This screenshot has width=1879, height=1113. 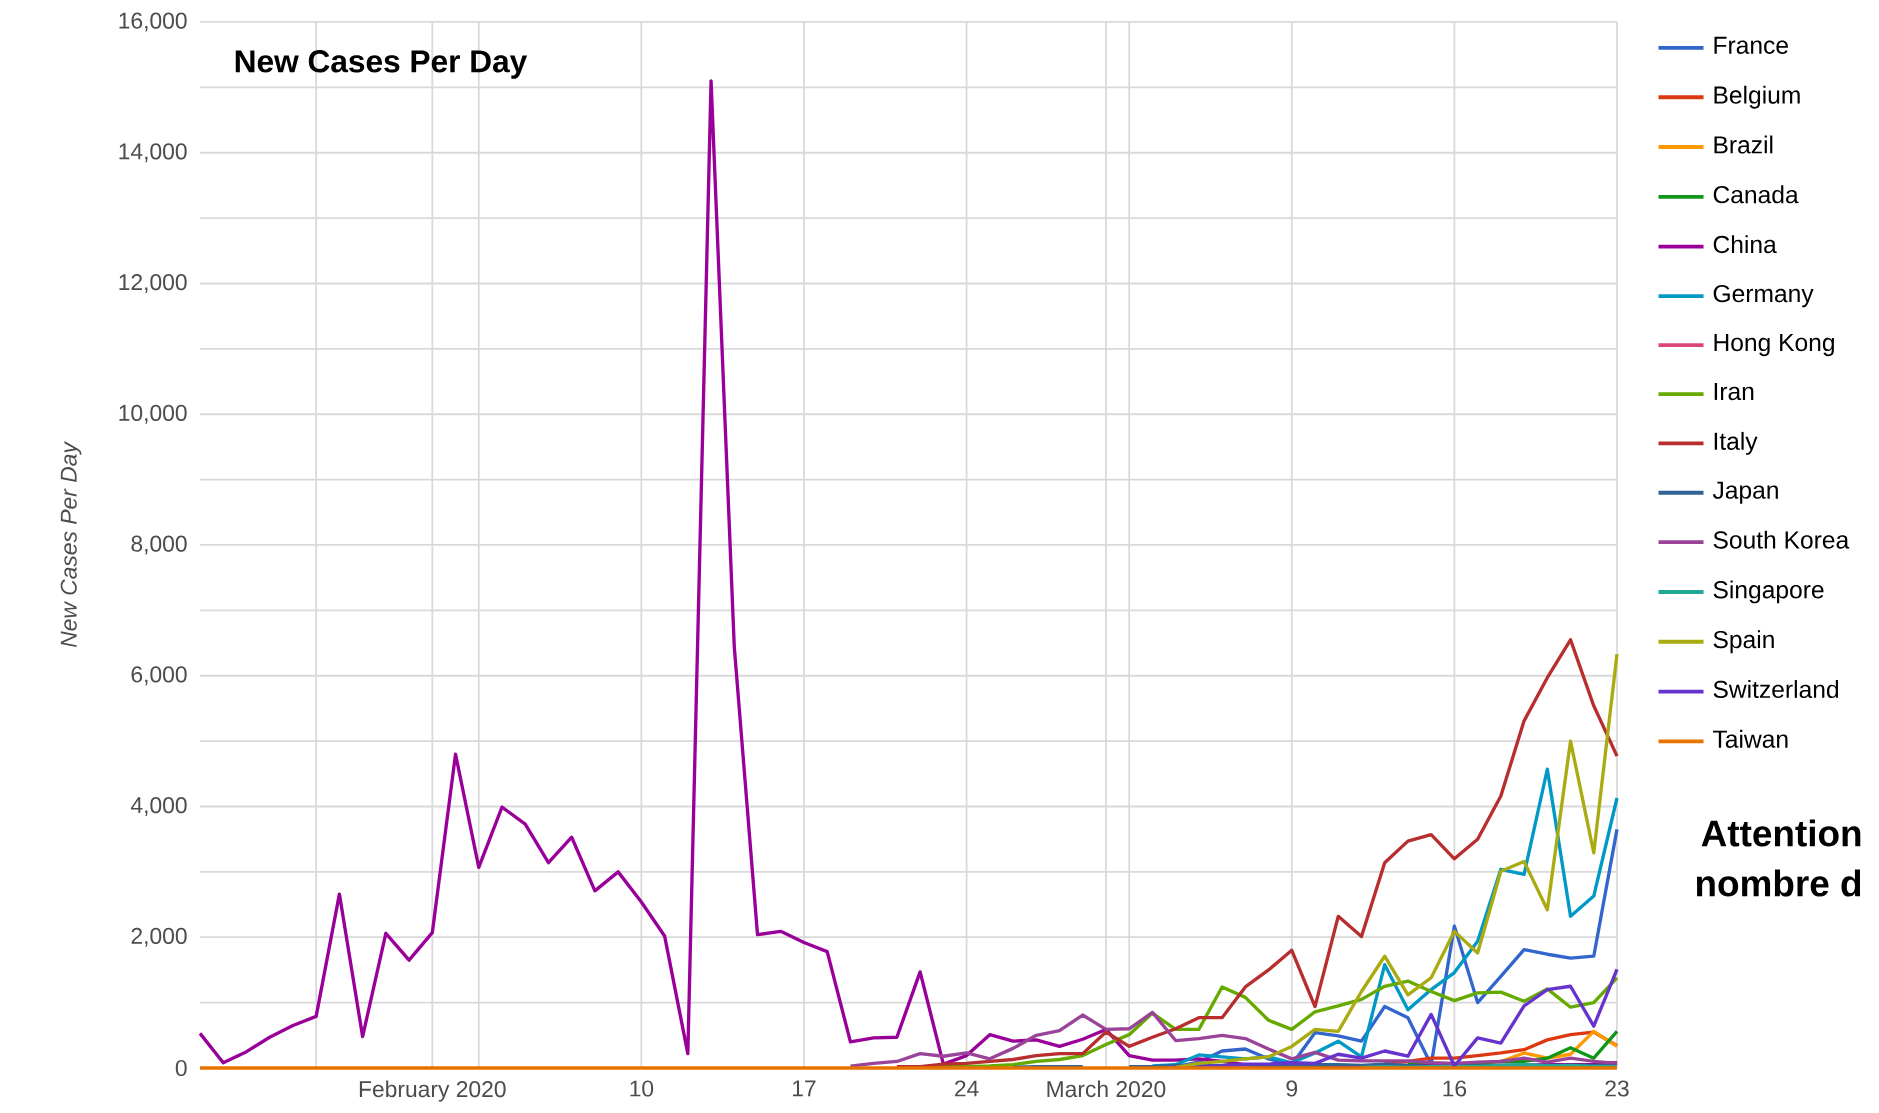 I want to click on legend-label: Japan, so click(x=1745, y=492).